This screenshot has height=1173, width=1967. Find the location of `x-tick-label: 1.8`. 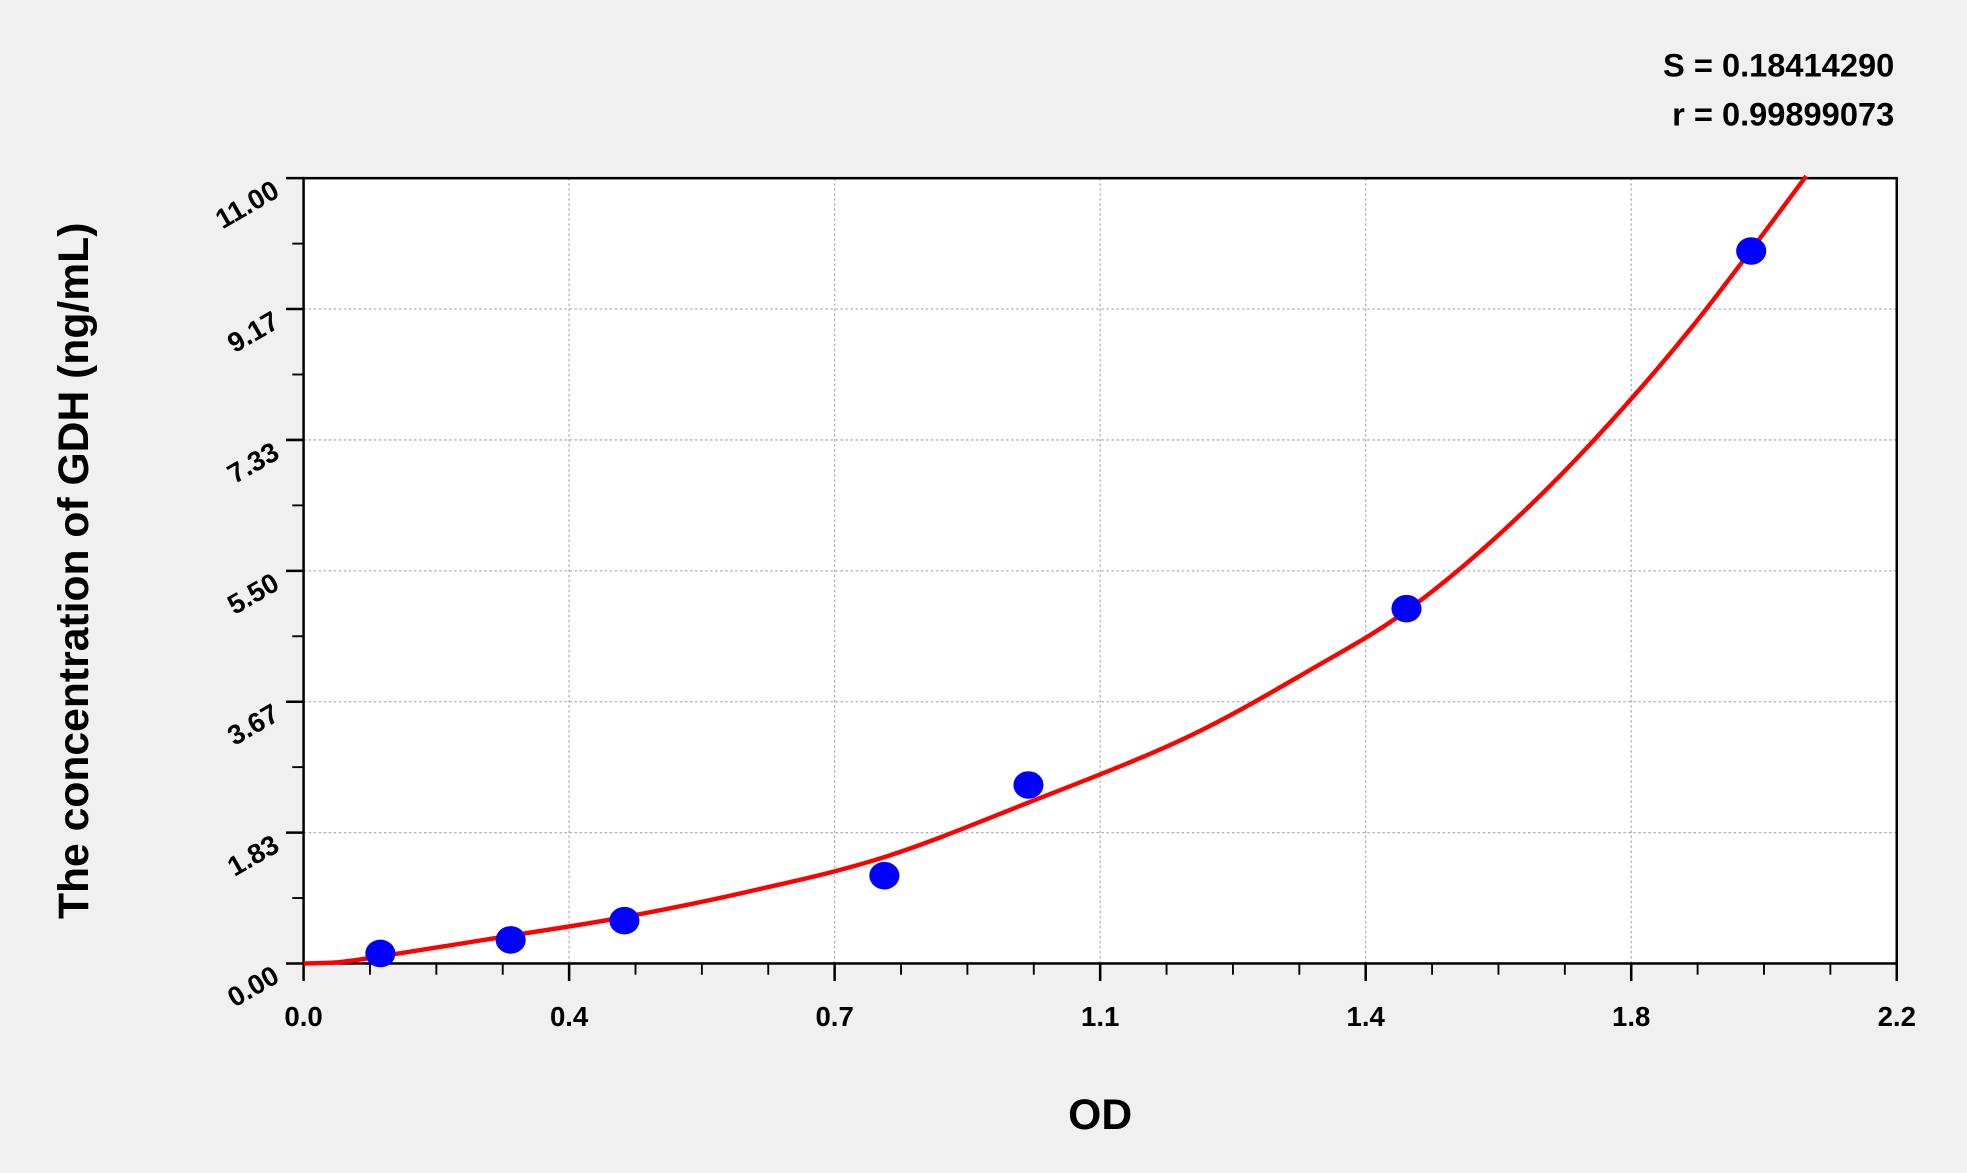

x-tick-label: 1.8 is located at coordinates (1631, 1016).